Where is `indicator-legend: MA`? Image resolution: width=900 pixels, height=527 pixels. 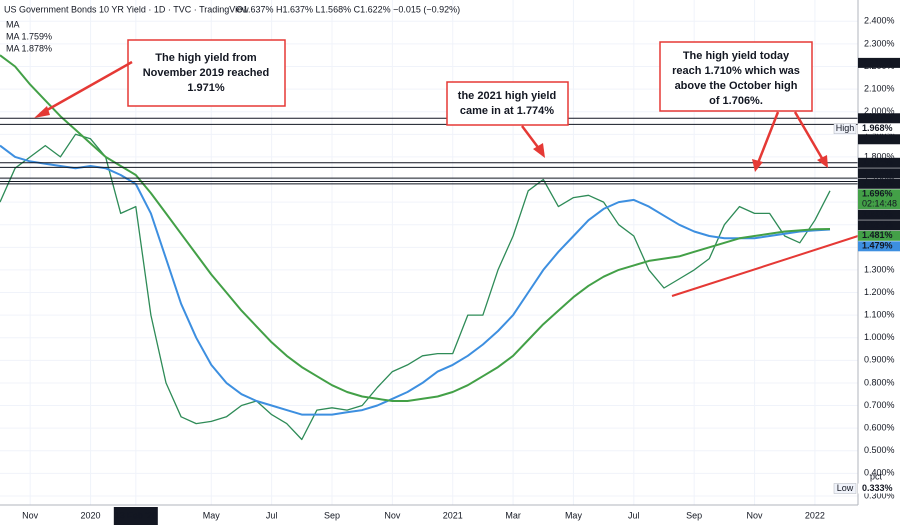 indicator-legend: MA is located at coordinates (13, 24).